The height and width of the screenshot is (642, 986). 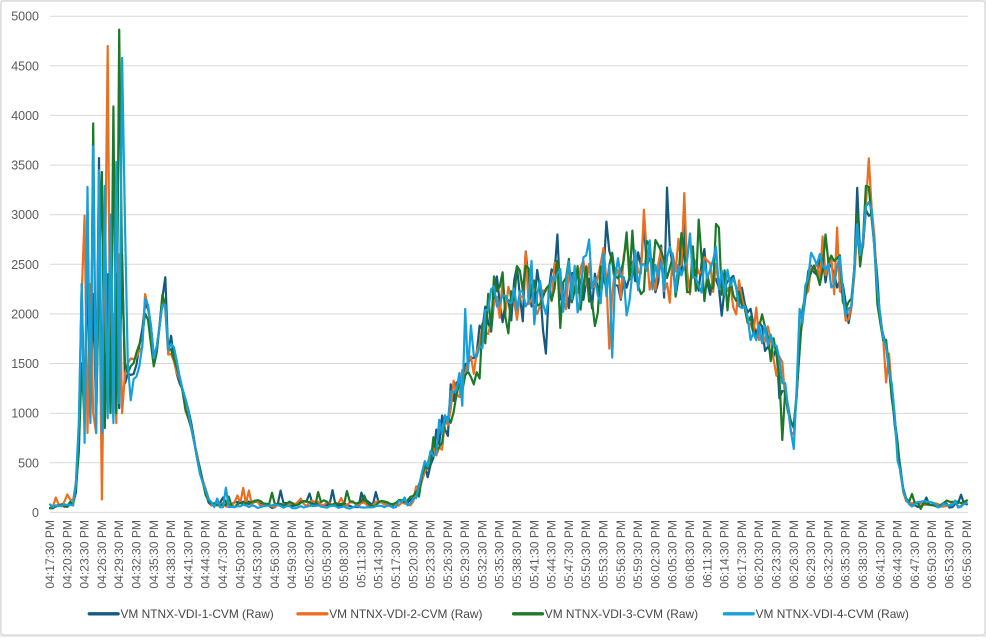 I want to click on svg-text: 1500, so click(x=25, y=364).